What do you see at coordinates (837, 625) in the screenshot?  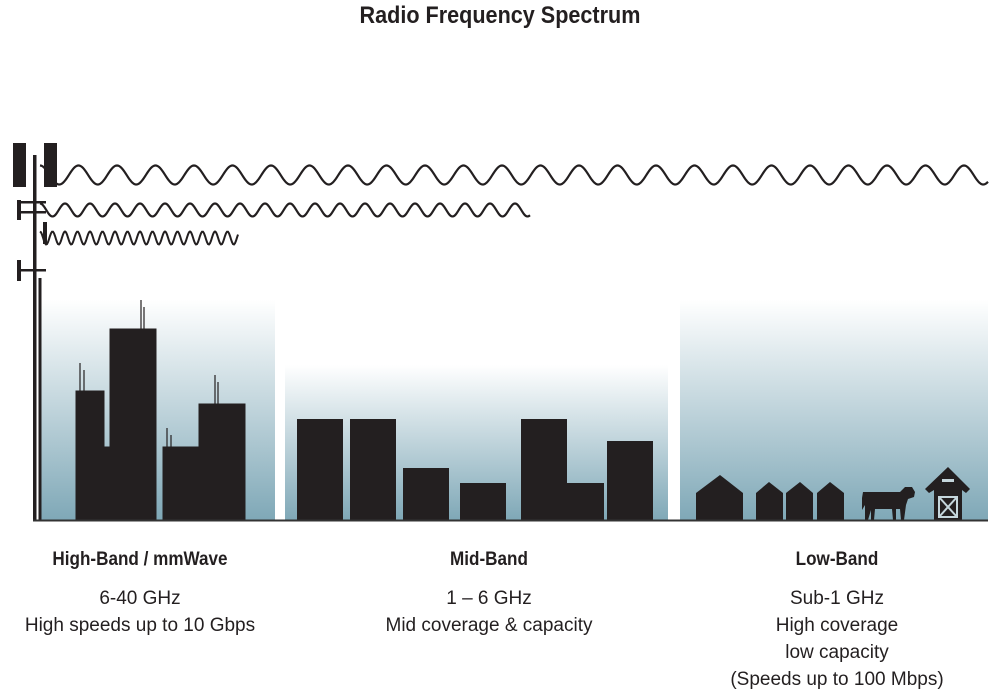 I see `band-description: High coverage` at bounding box center [837, 625].